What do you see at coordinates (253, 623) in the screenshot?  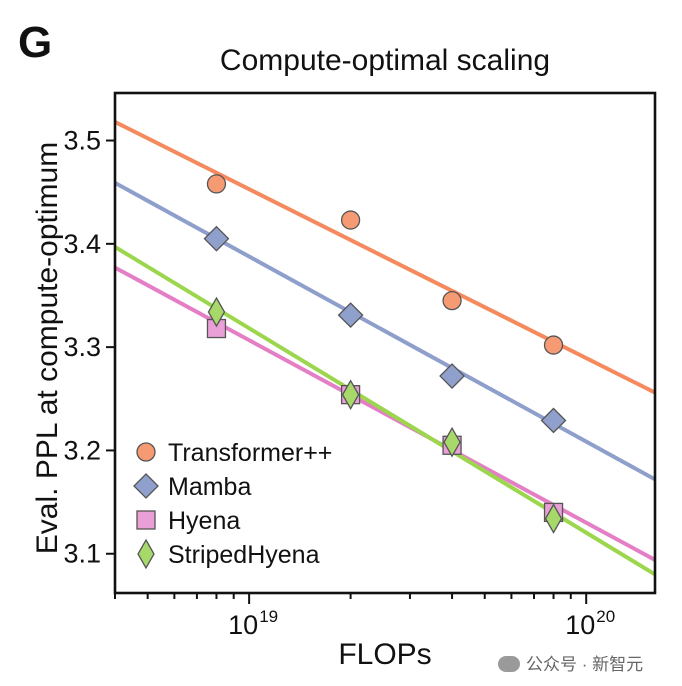 I see `x-tick-label: 1019` at bounding box center [253, 623].